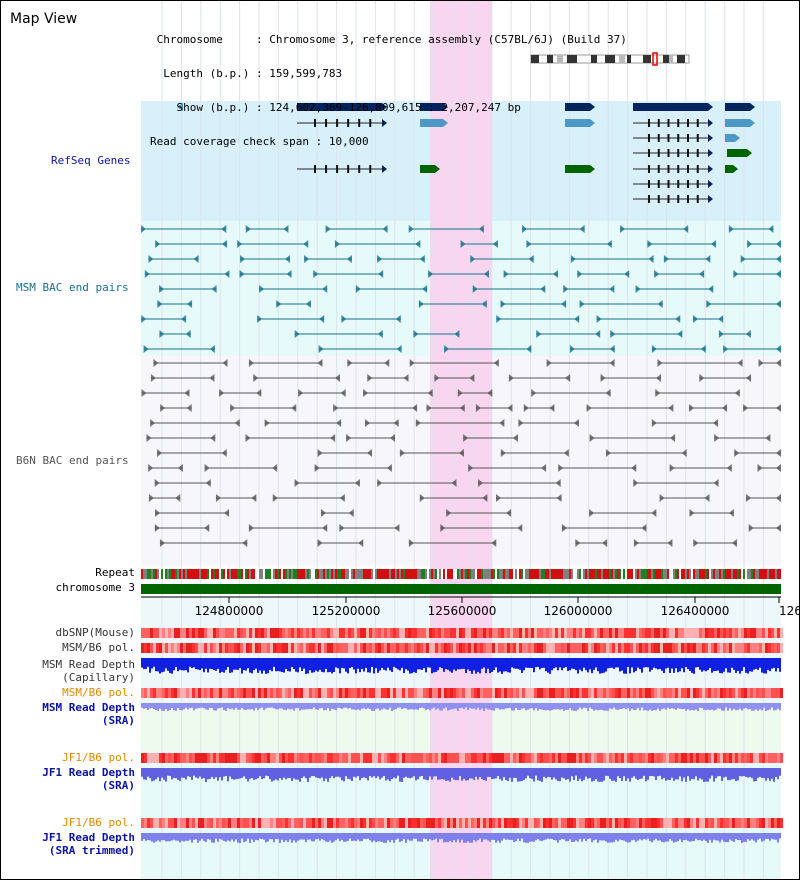  I want to click on track-label-msm-bac: MSM BAC end pairs, so click(72, 287).